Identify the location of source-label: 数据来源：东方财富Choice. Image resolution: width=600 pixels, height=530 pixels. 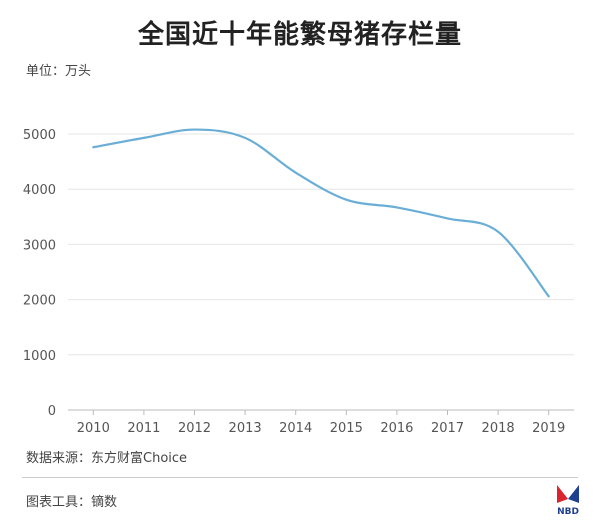
(107, 458).